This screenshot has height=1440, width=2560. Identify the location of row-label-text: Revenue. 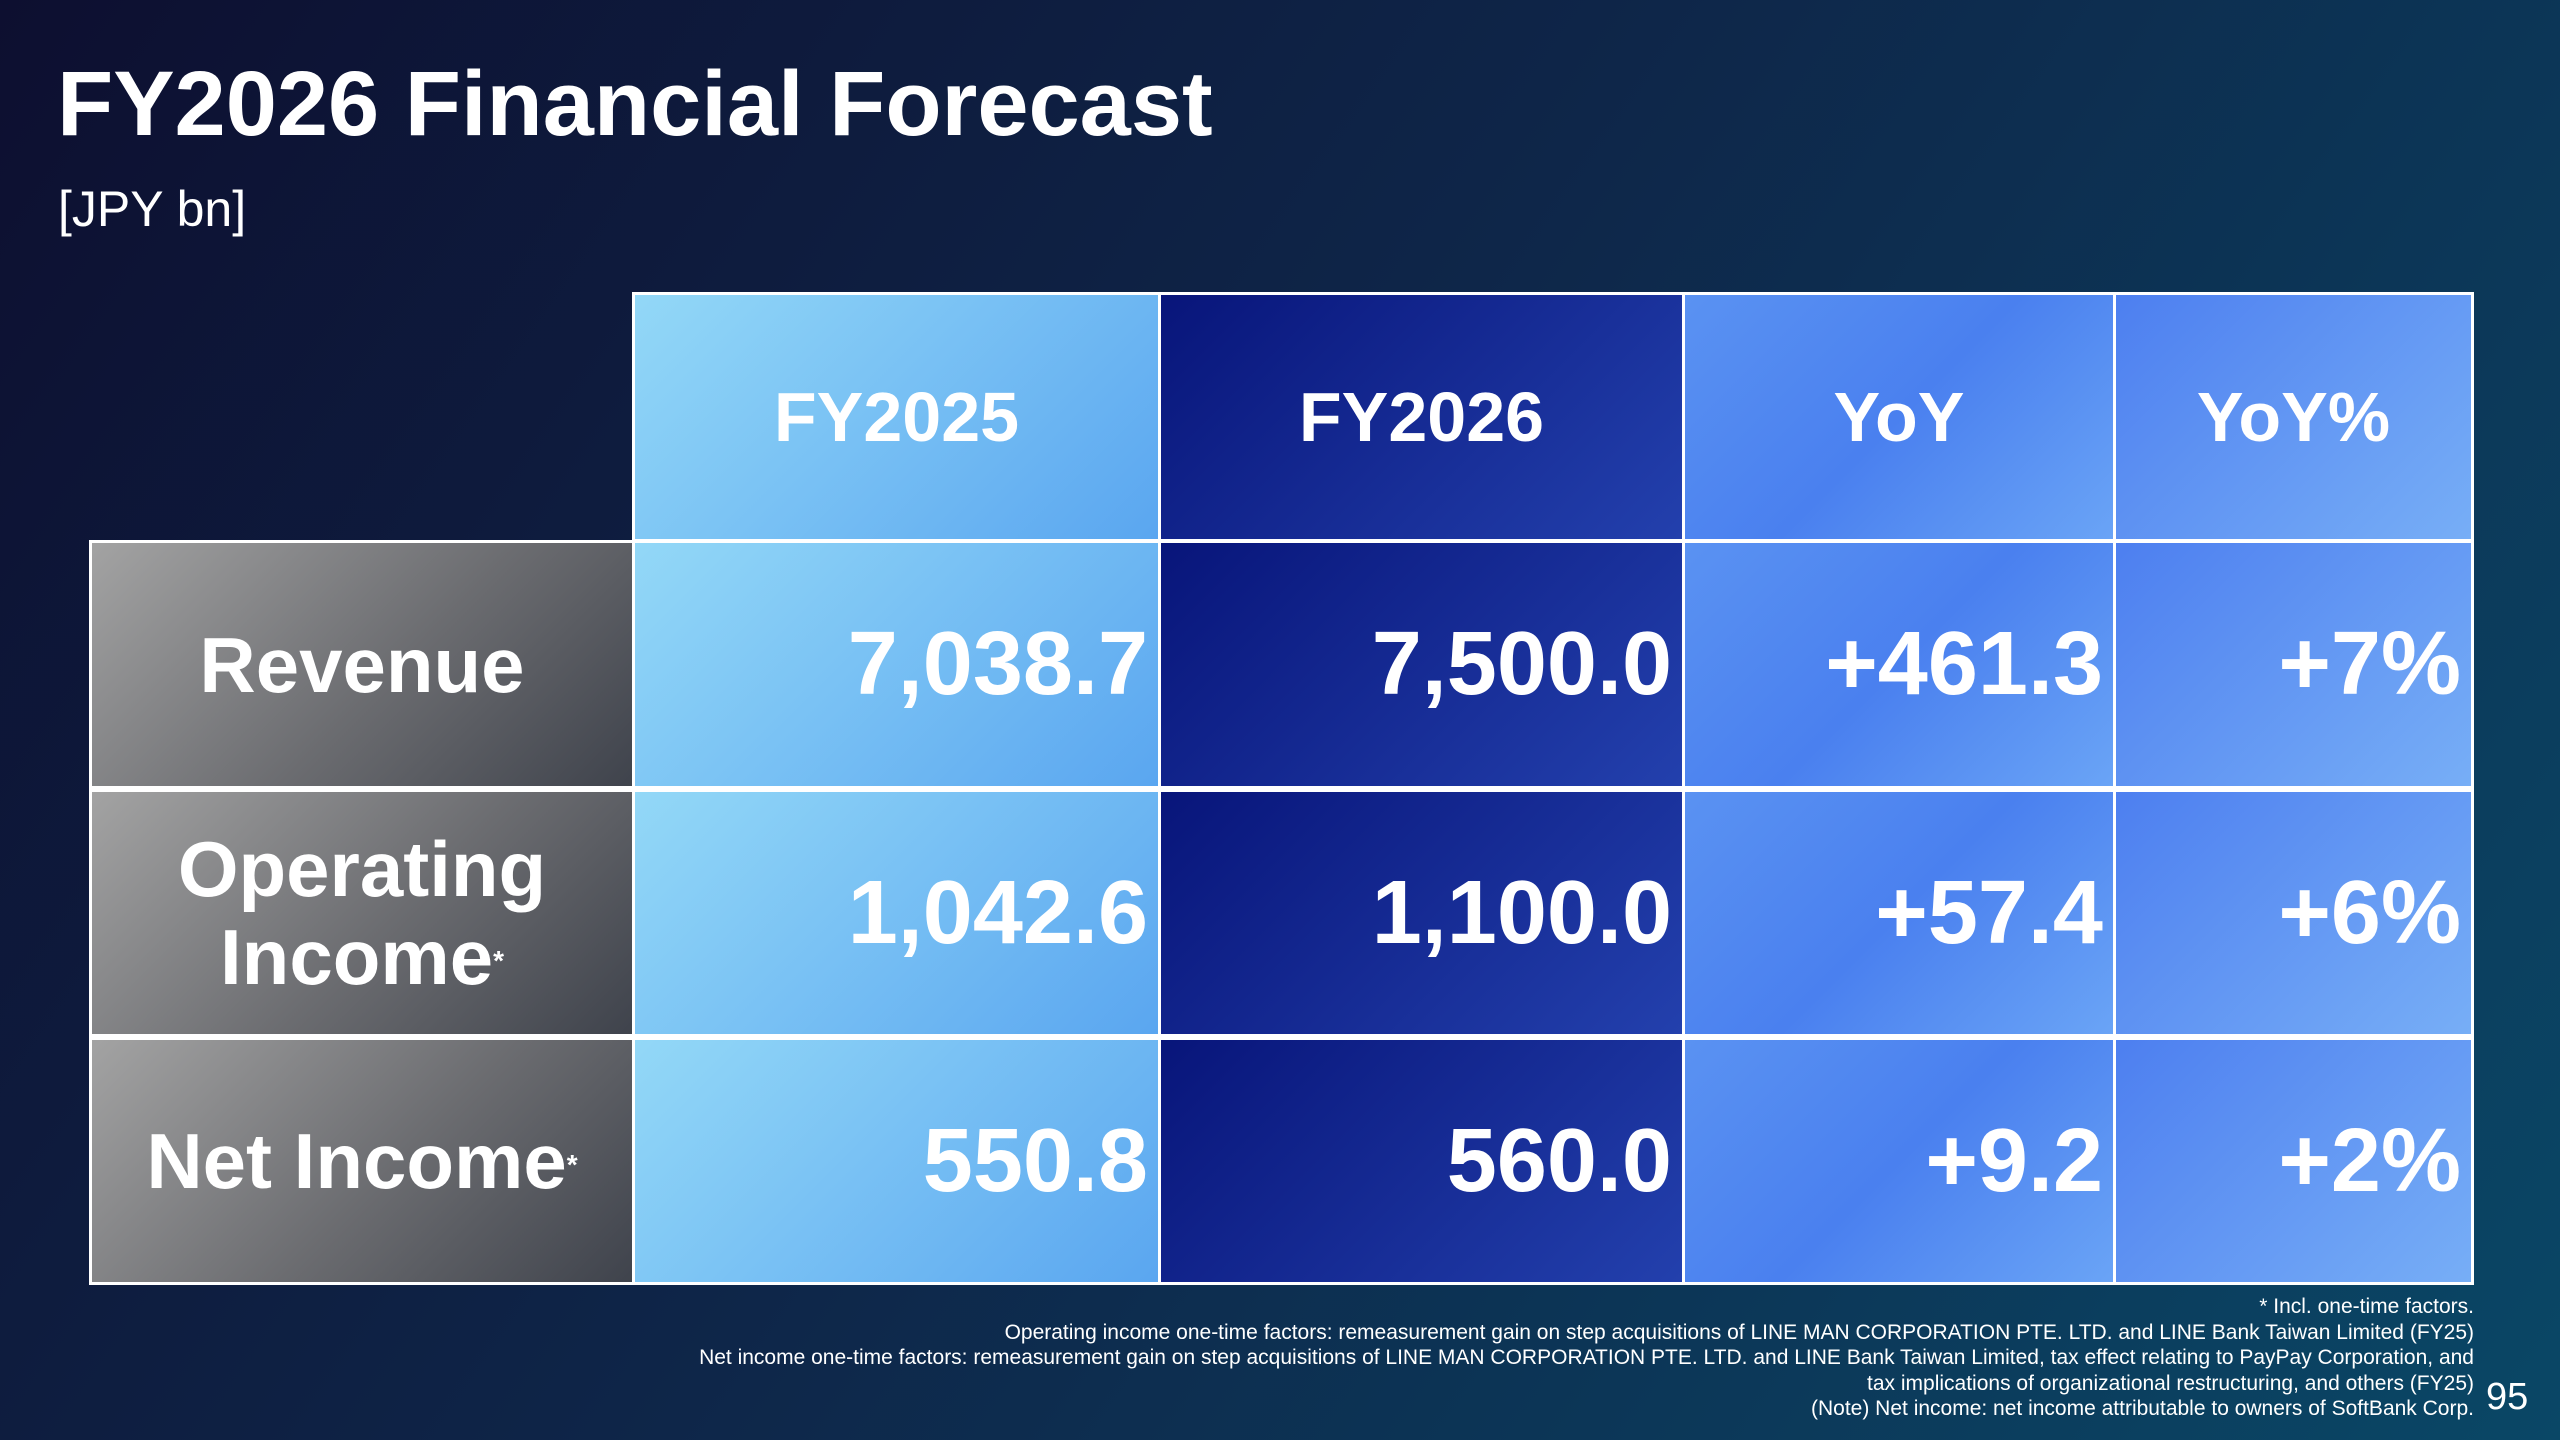
(362, 664).